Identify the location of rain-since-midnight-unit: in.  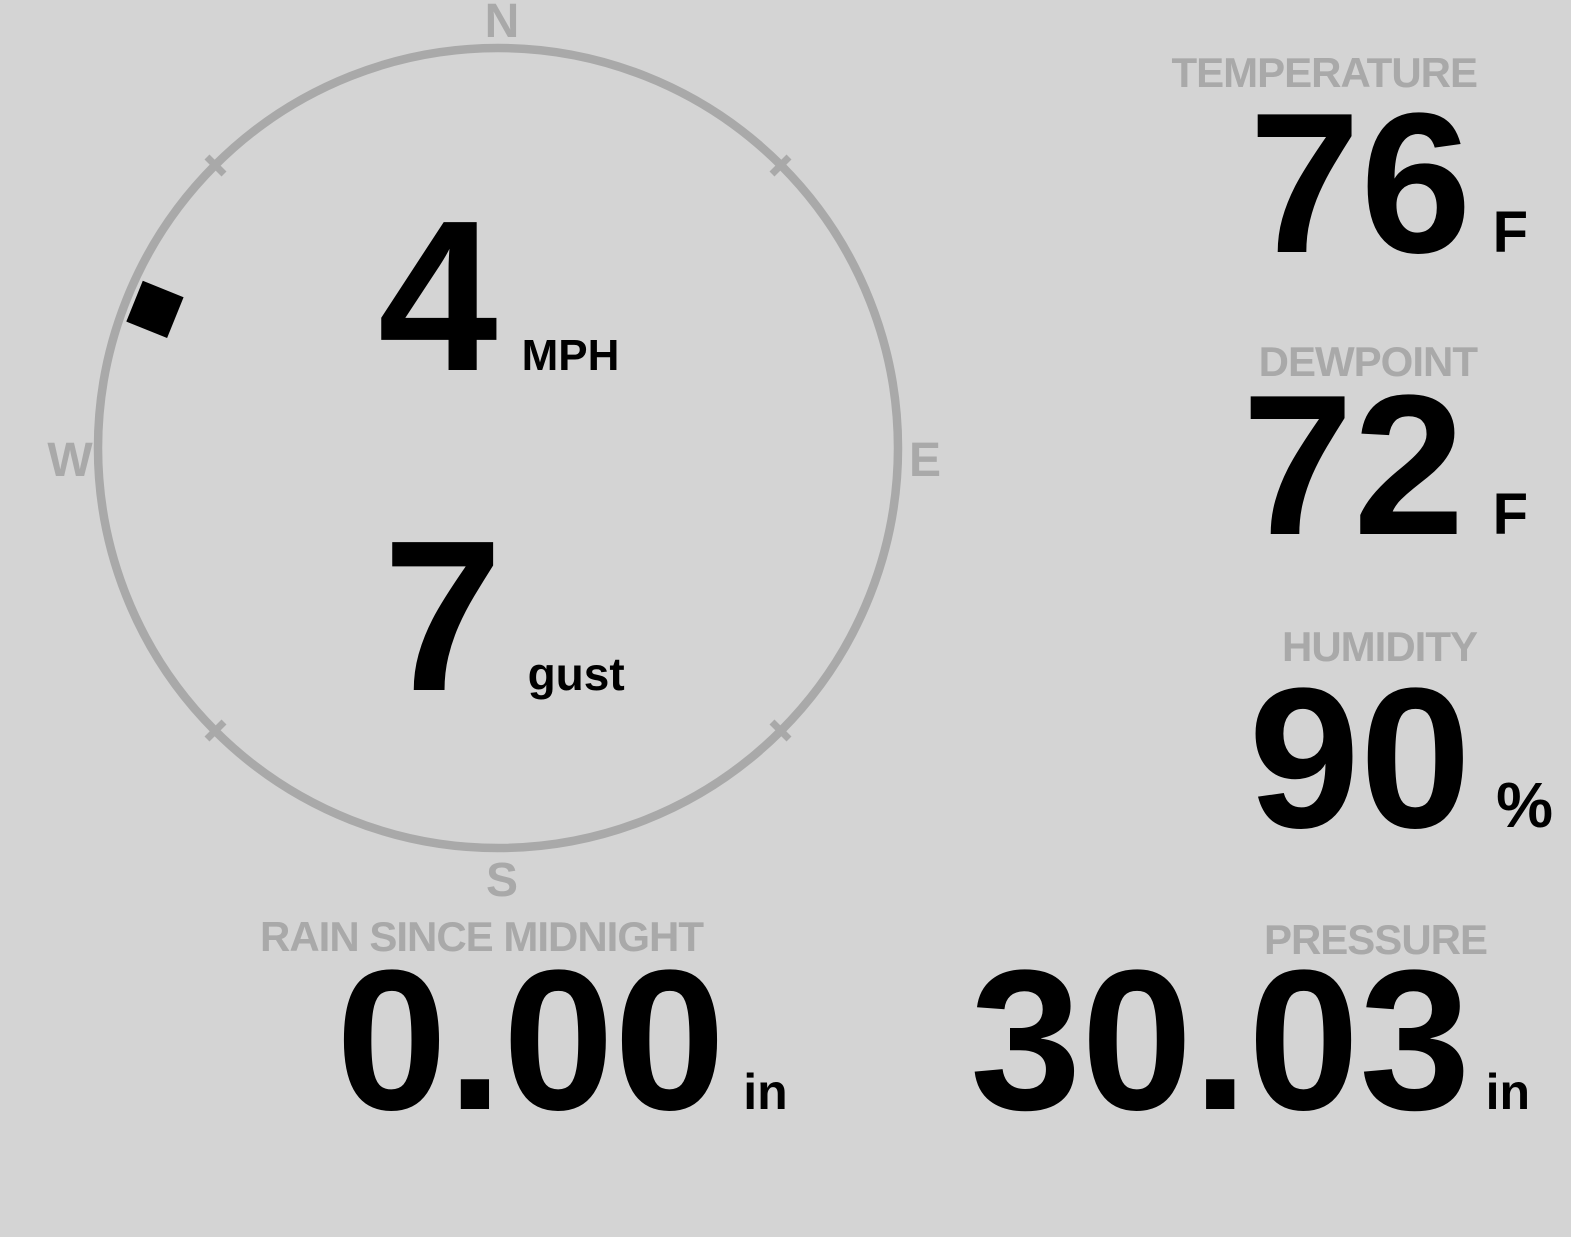
(765, 1092).